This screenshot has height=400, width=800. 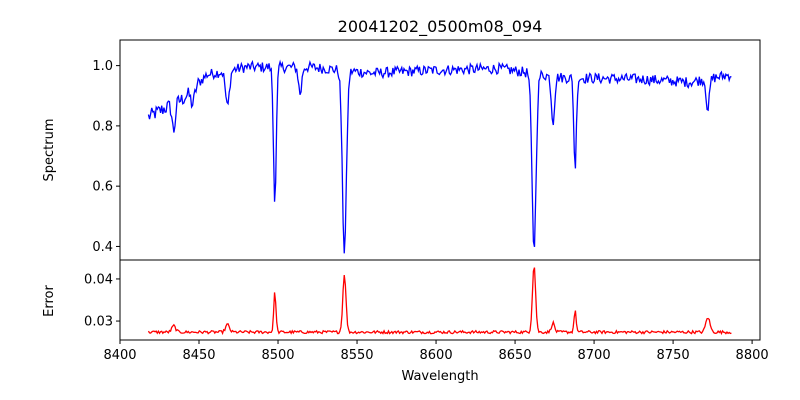 I want to click on error-y-tick-label: 0.03, so click(x=98, y=322).